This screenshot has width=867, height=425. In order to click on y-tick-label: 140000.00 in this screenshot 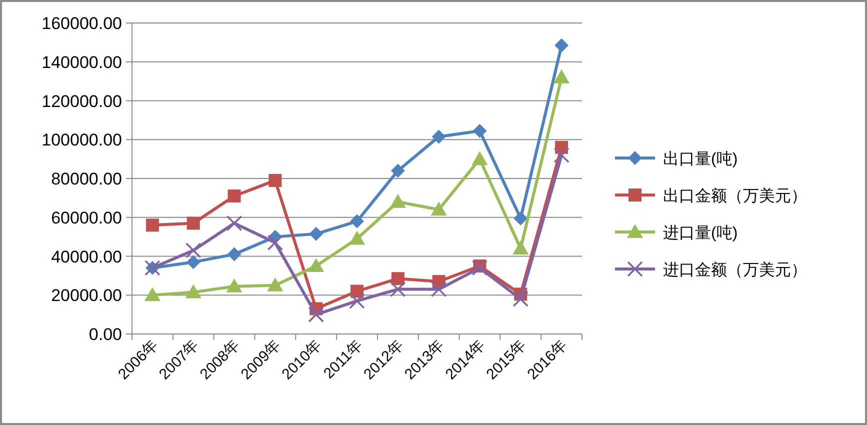, I will do `click(82, 62)`.